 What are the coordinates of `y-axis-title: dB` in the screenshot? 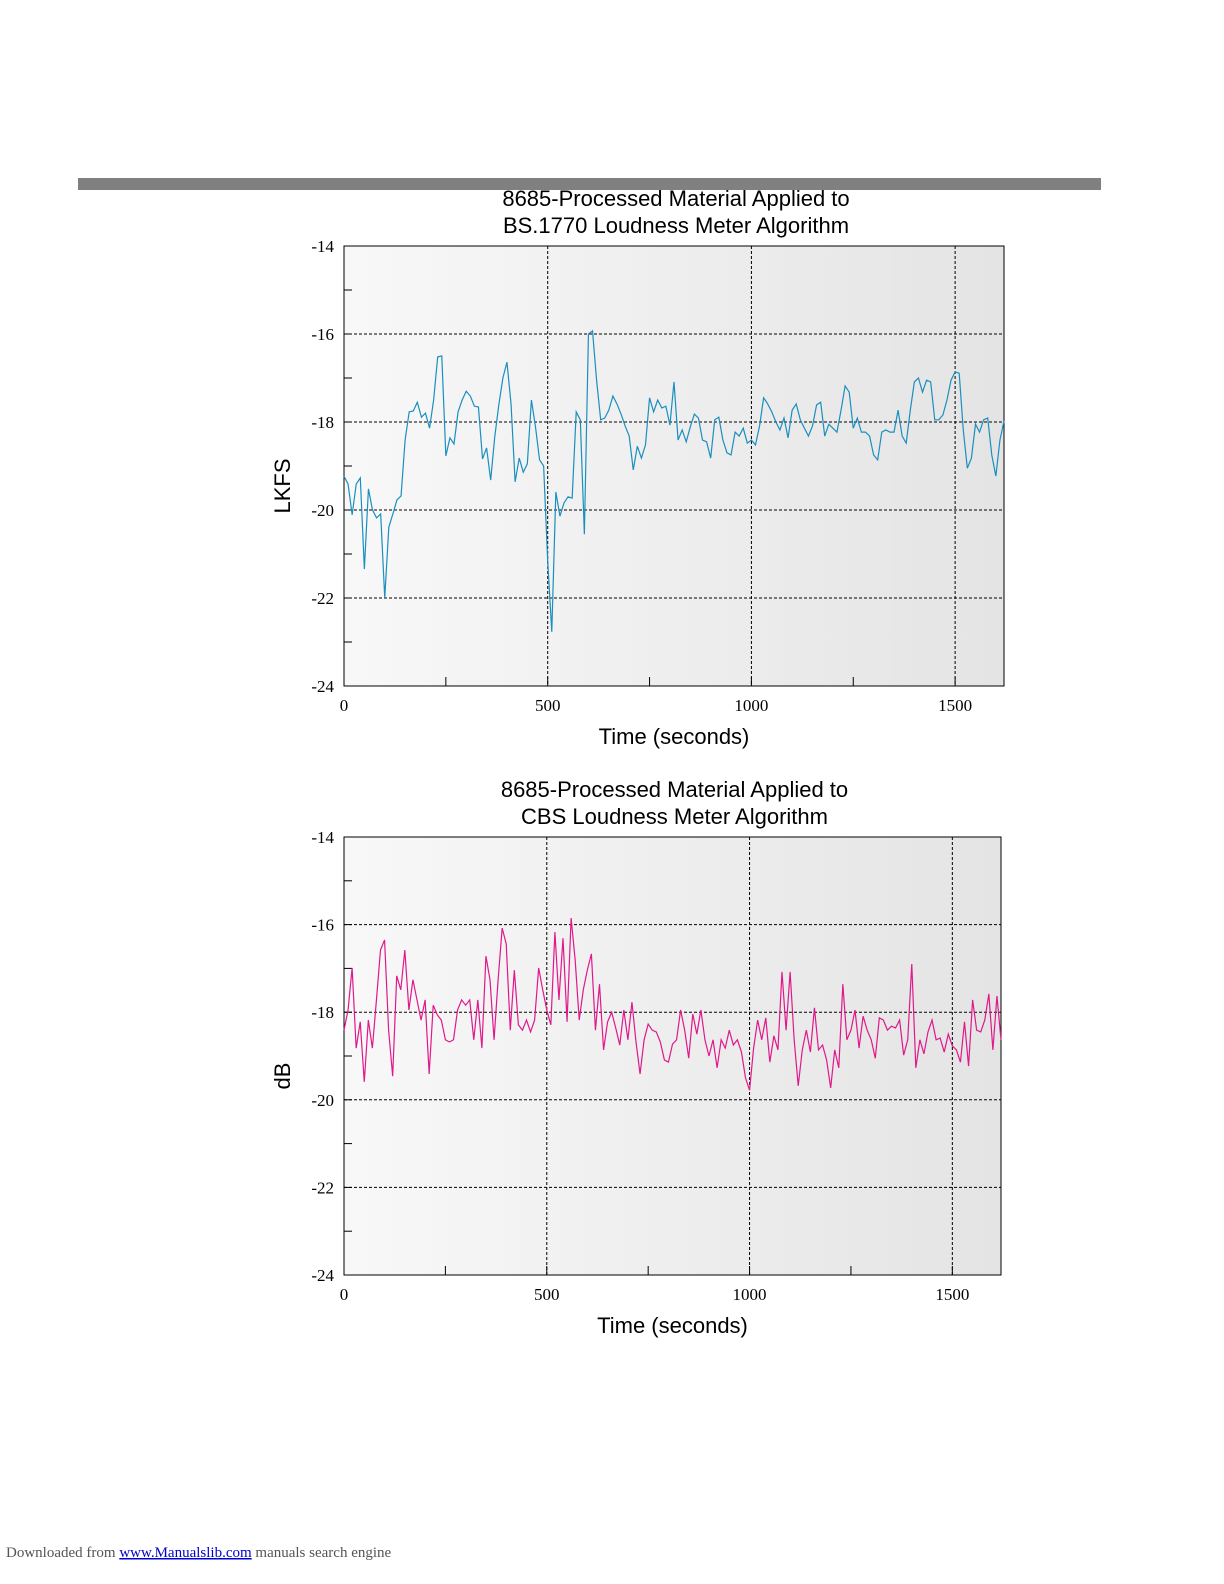 It's located at (282, 1076).